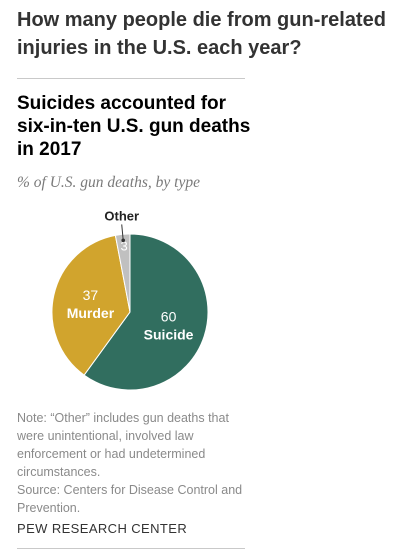 The image size is (414, 557). Describe the element at coordinates (122, 232) in the screenshot. I see `leader-line-other` at that location.